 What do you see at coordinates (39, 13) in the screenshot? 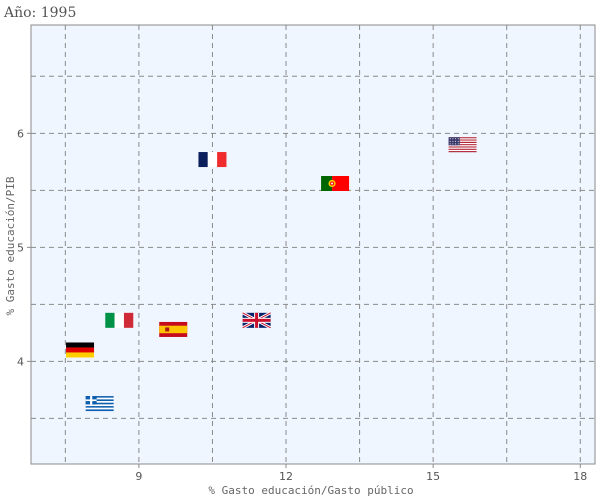
I see `chart-title: Año: 1995` at bounding box center [39, 13].